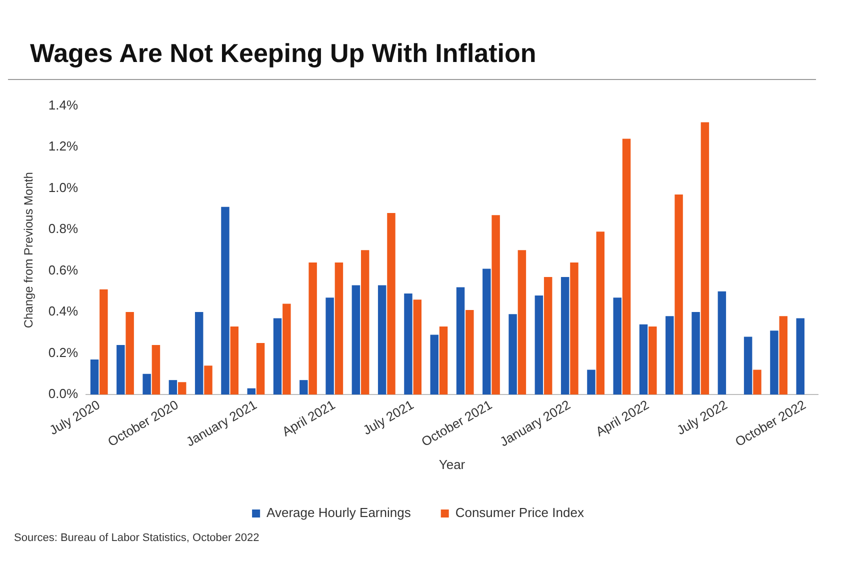 The image size is (854, 574). What do you see at coordinates (63, 311) in the screenshot?
I see `y-tick-label: 0.4%` at bounding box center [63, 311].